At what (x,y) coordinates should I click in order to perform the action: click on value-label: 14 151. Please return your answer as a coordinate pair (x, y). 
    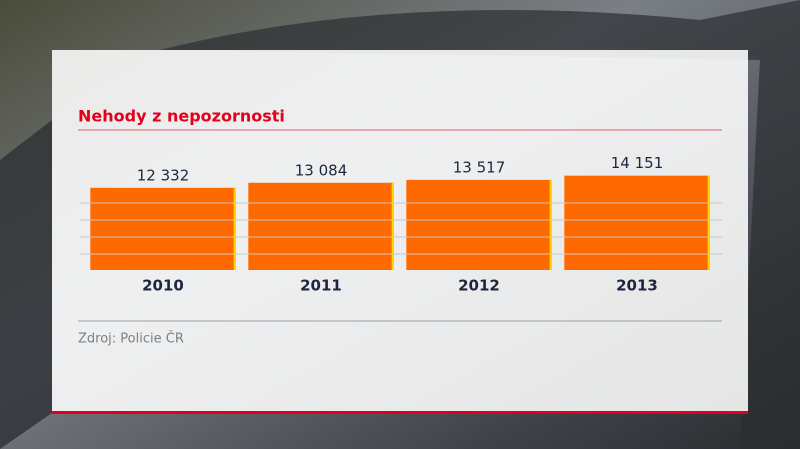
    Looking at the image, I should click on (637, 163).